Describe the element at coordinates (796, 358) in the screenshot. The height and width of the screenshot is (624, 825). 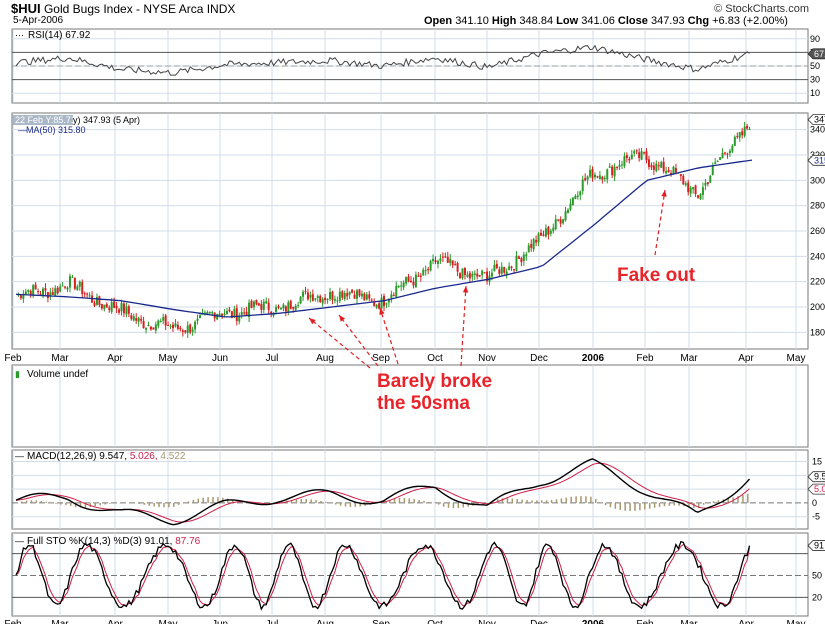
I see `x-axis-label: May` at that location.